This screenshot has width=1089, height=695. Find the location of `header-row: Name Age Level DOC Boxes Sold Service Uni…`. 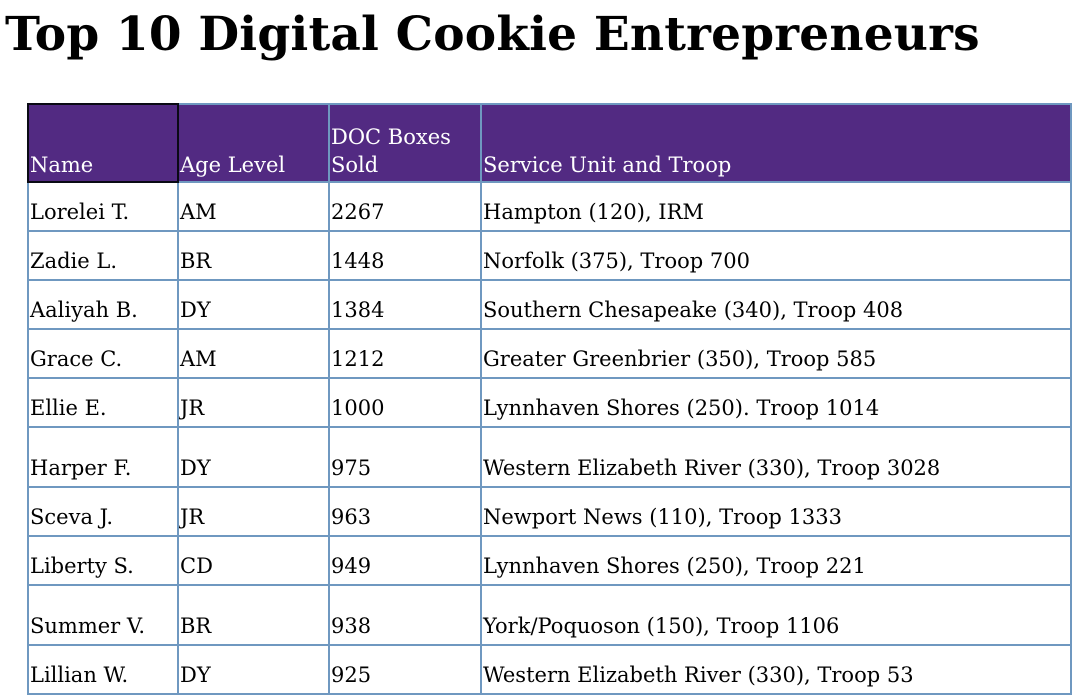

header-row: Name Age Level DOC Boxes Sold Service Uni… is located at coordinates (549, 143).